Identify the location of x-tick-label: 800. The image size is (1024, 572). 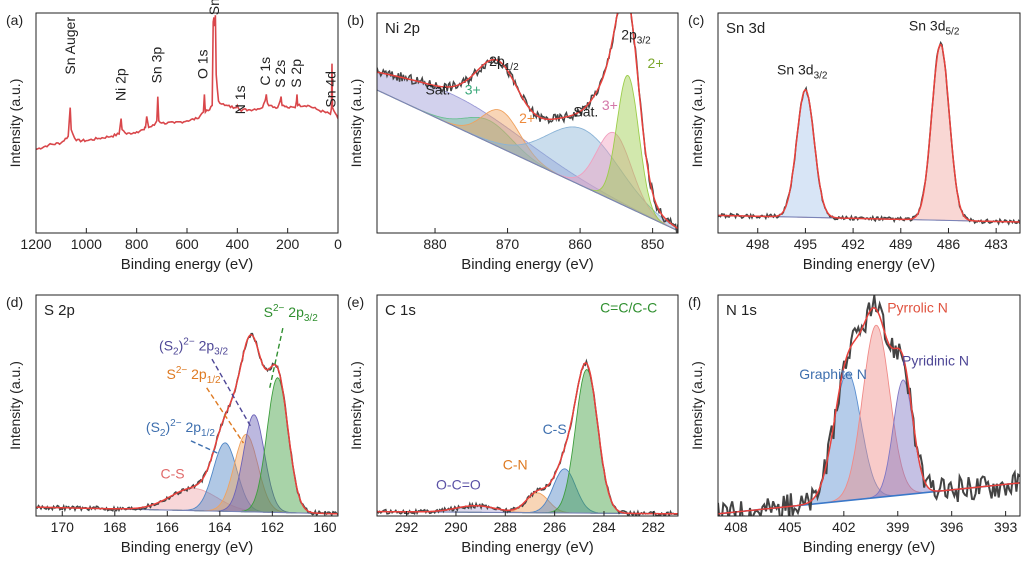
(137, 244).